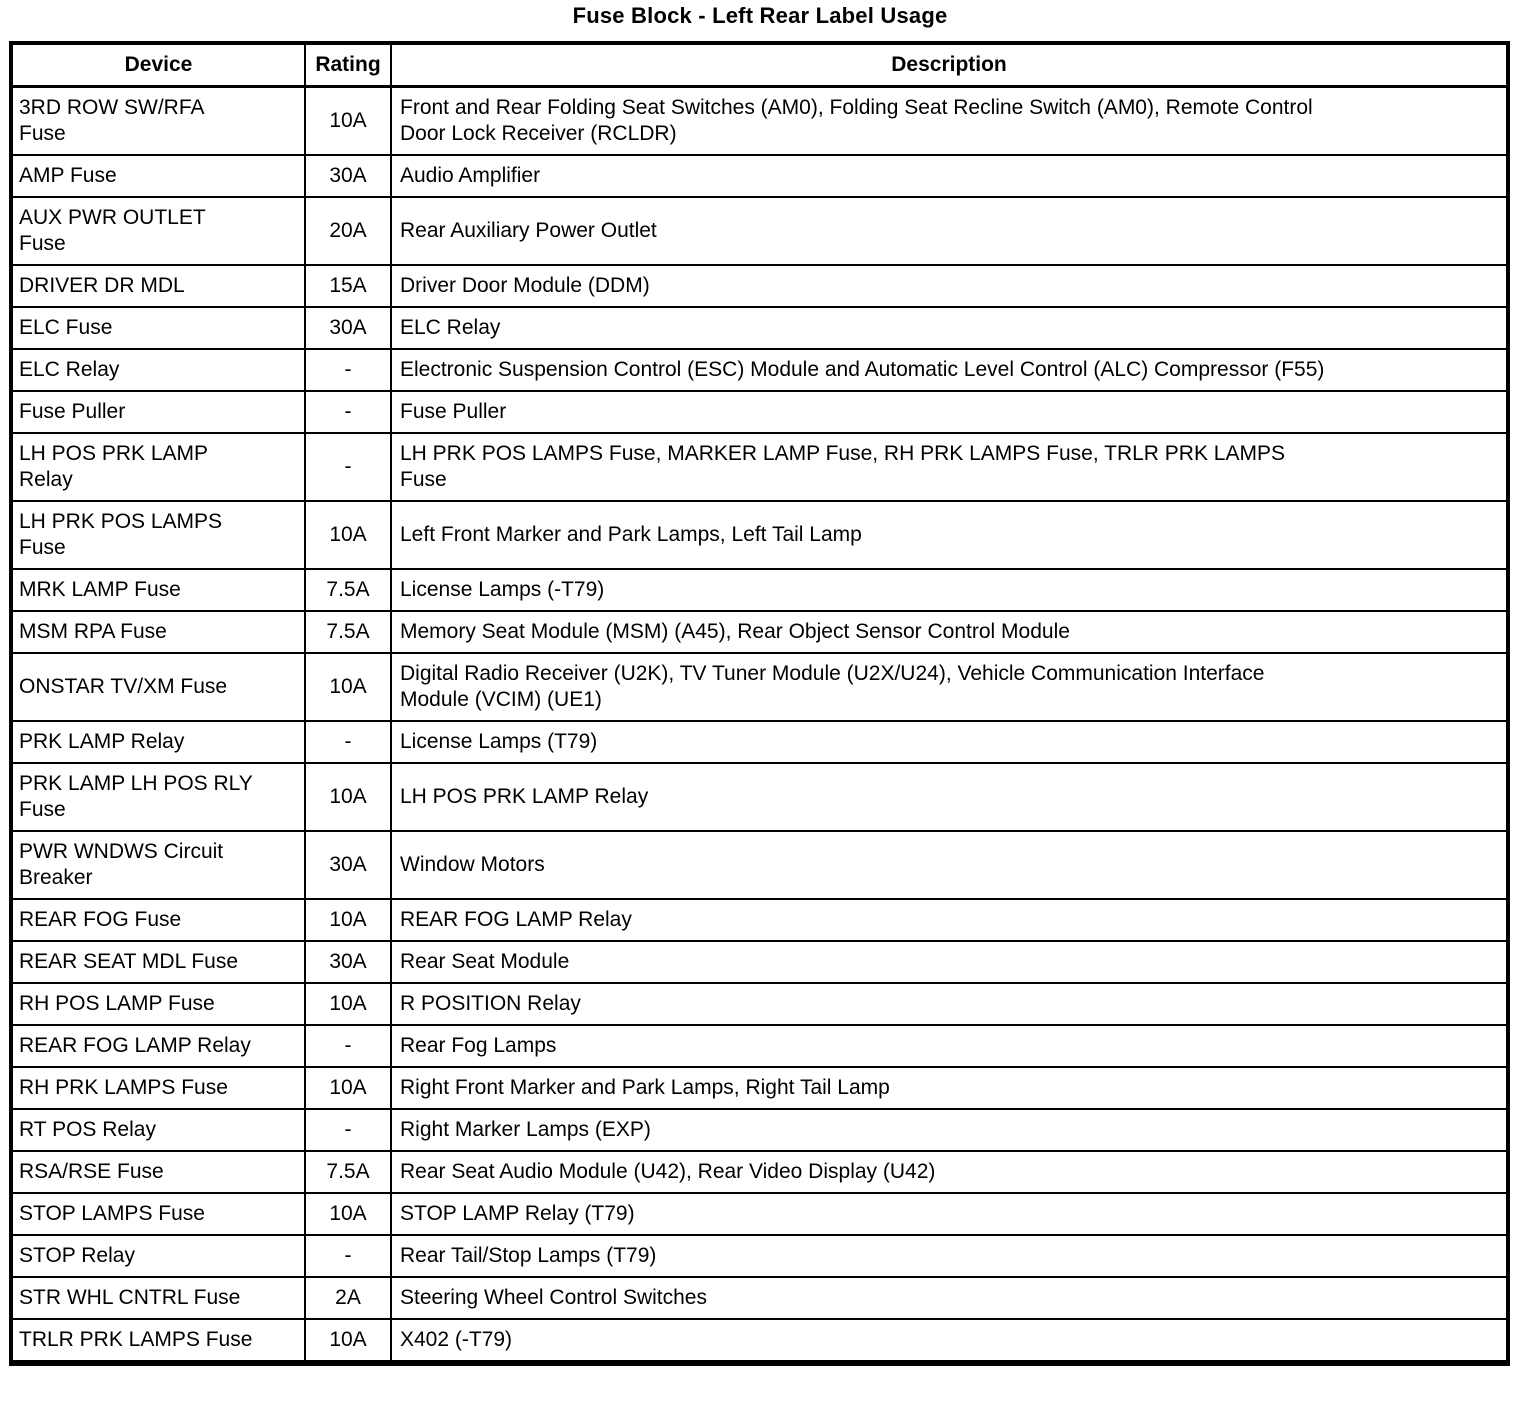  I want to click on column-header-device: Device, so click(158, 65).